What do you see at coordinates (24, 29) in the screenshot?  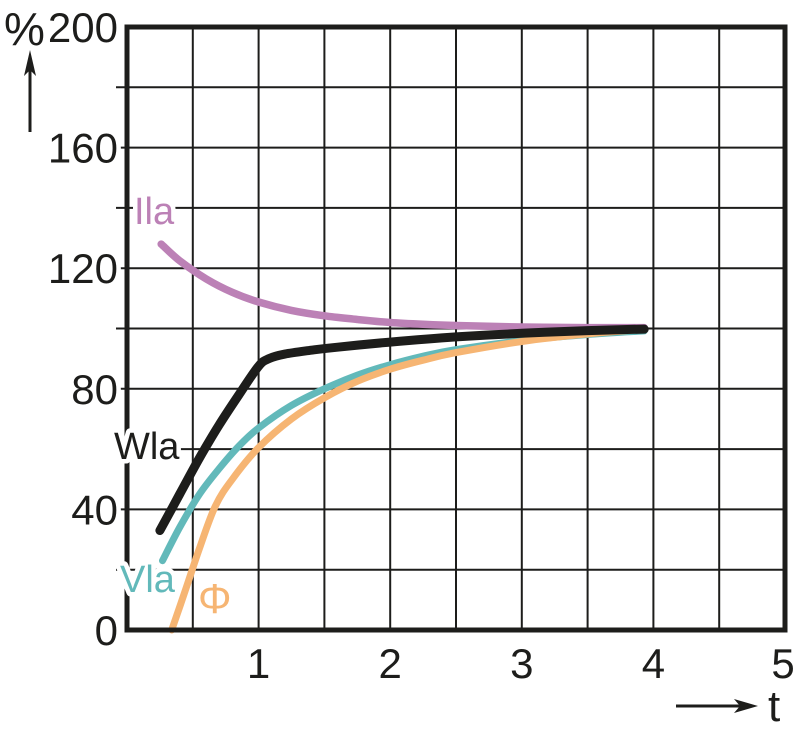 I see `y-axis-unit-label: %` at bounding box center [24, 29].